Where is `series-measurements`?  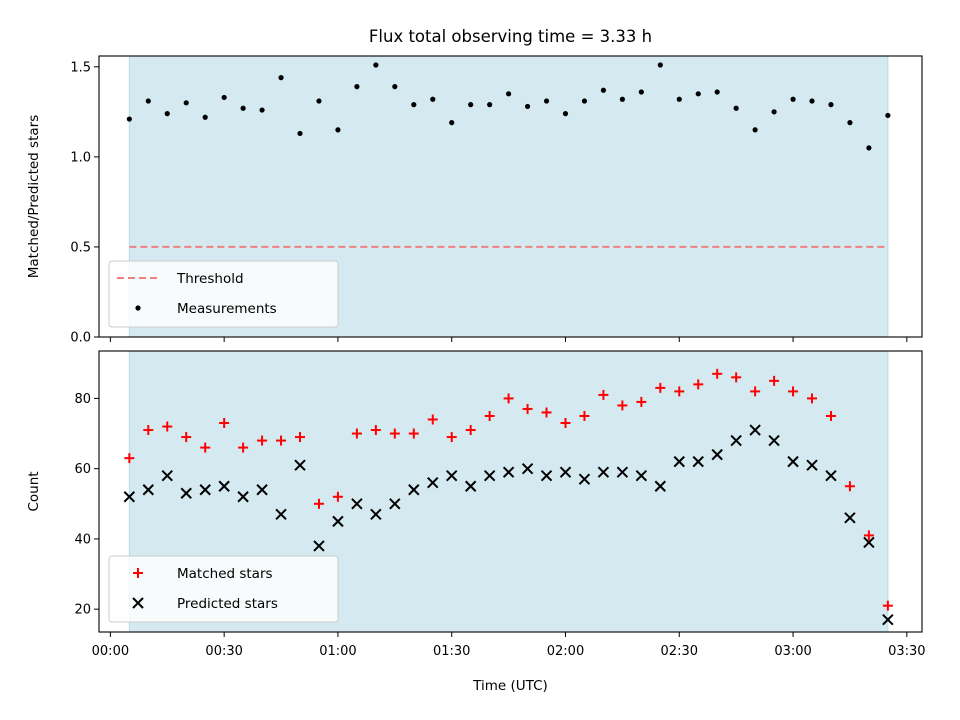
series-measurements is located at coordinates (508, 106).